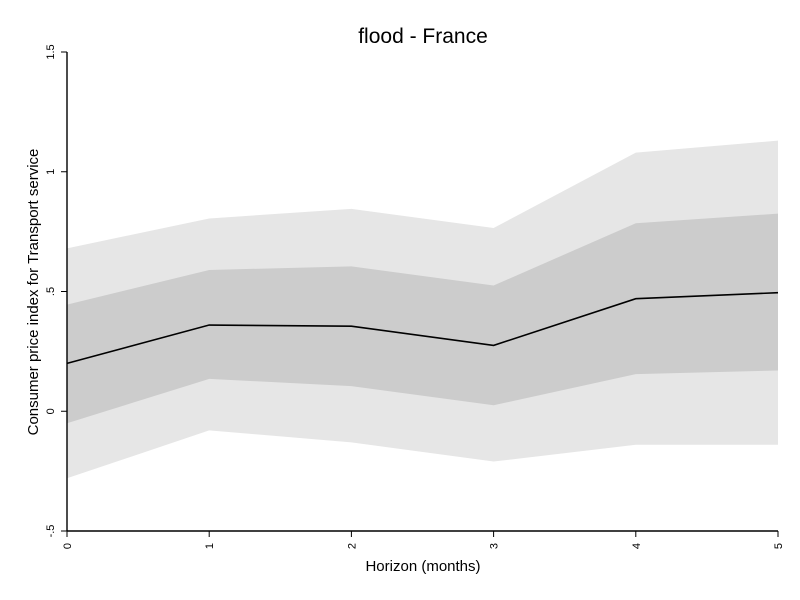  Describe the element at coordinates (51, 411) in the screenshot. I see `y-tick-label: 0` at that location.